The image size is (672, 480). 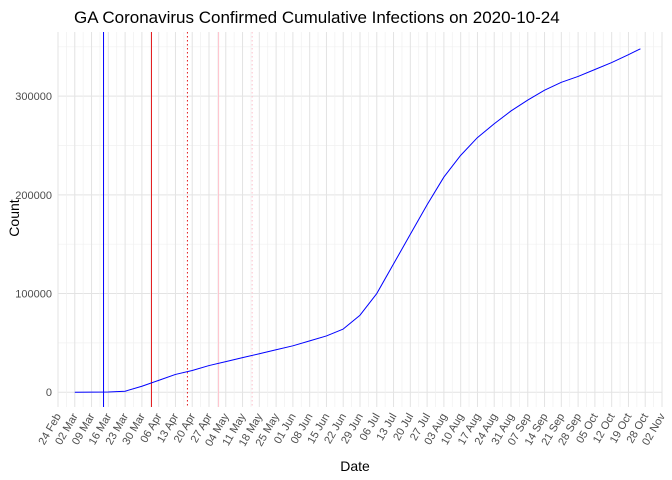 I want to click on y-tick-label: 100000, so click(x=33, y=295).